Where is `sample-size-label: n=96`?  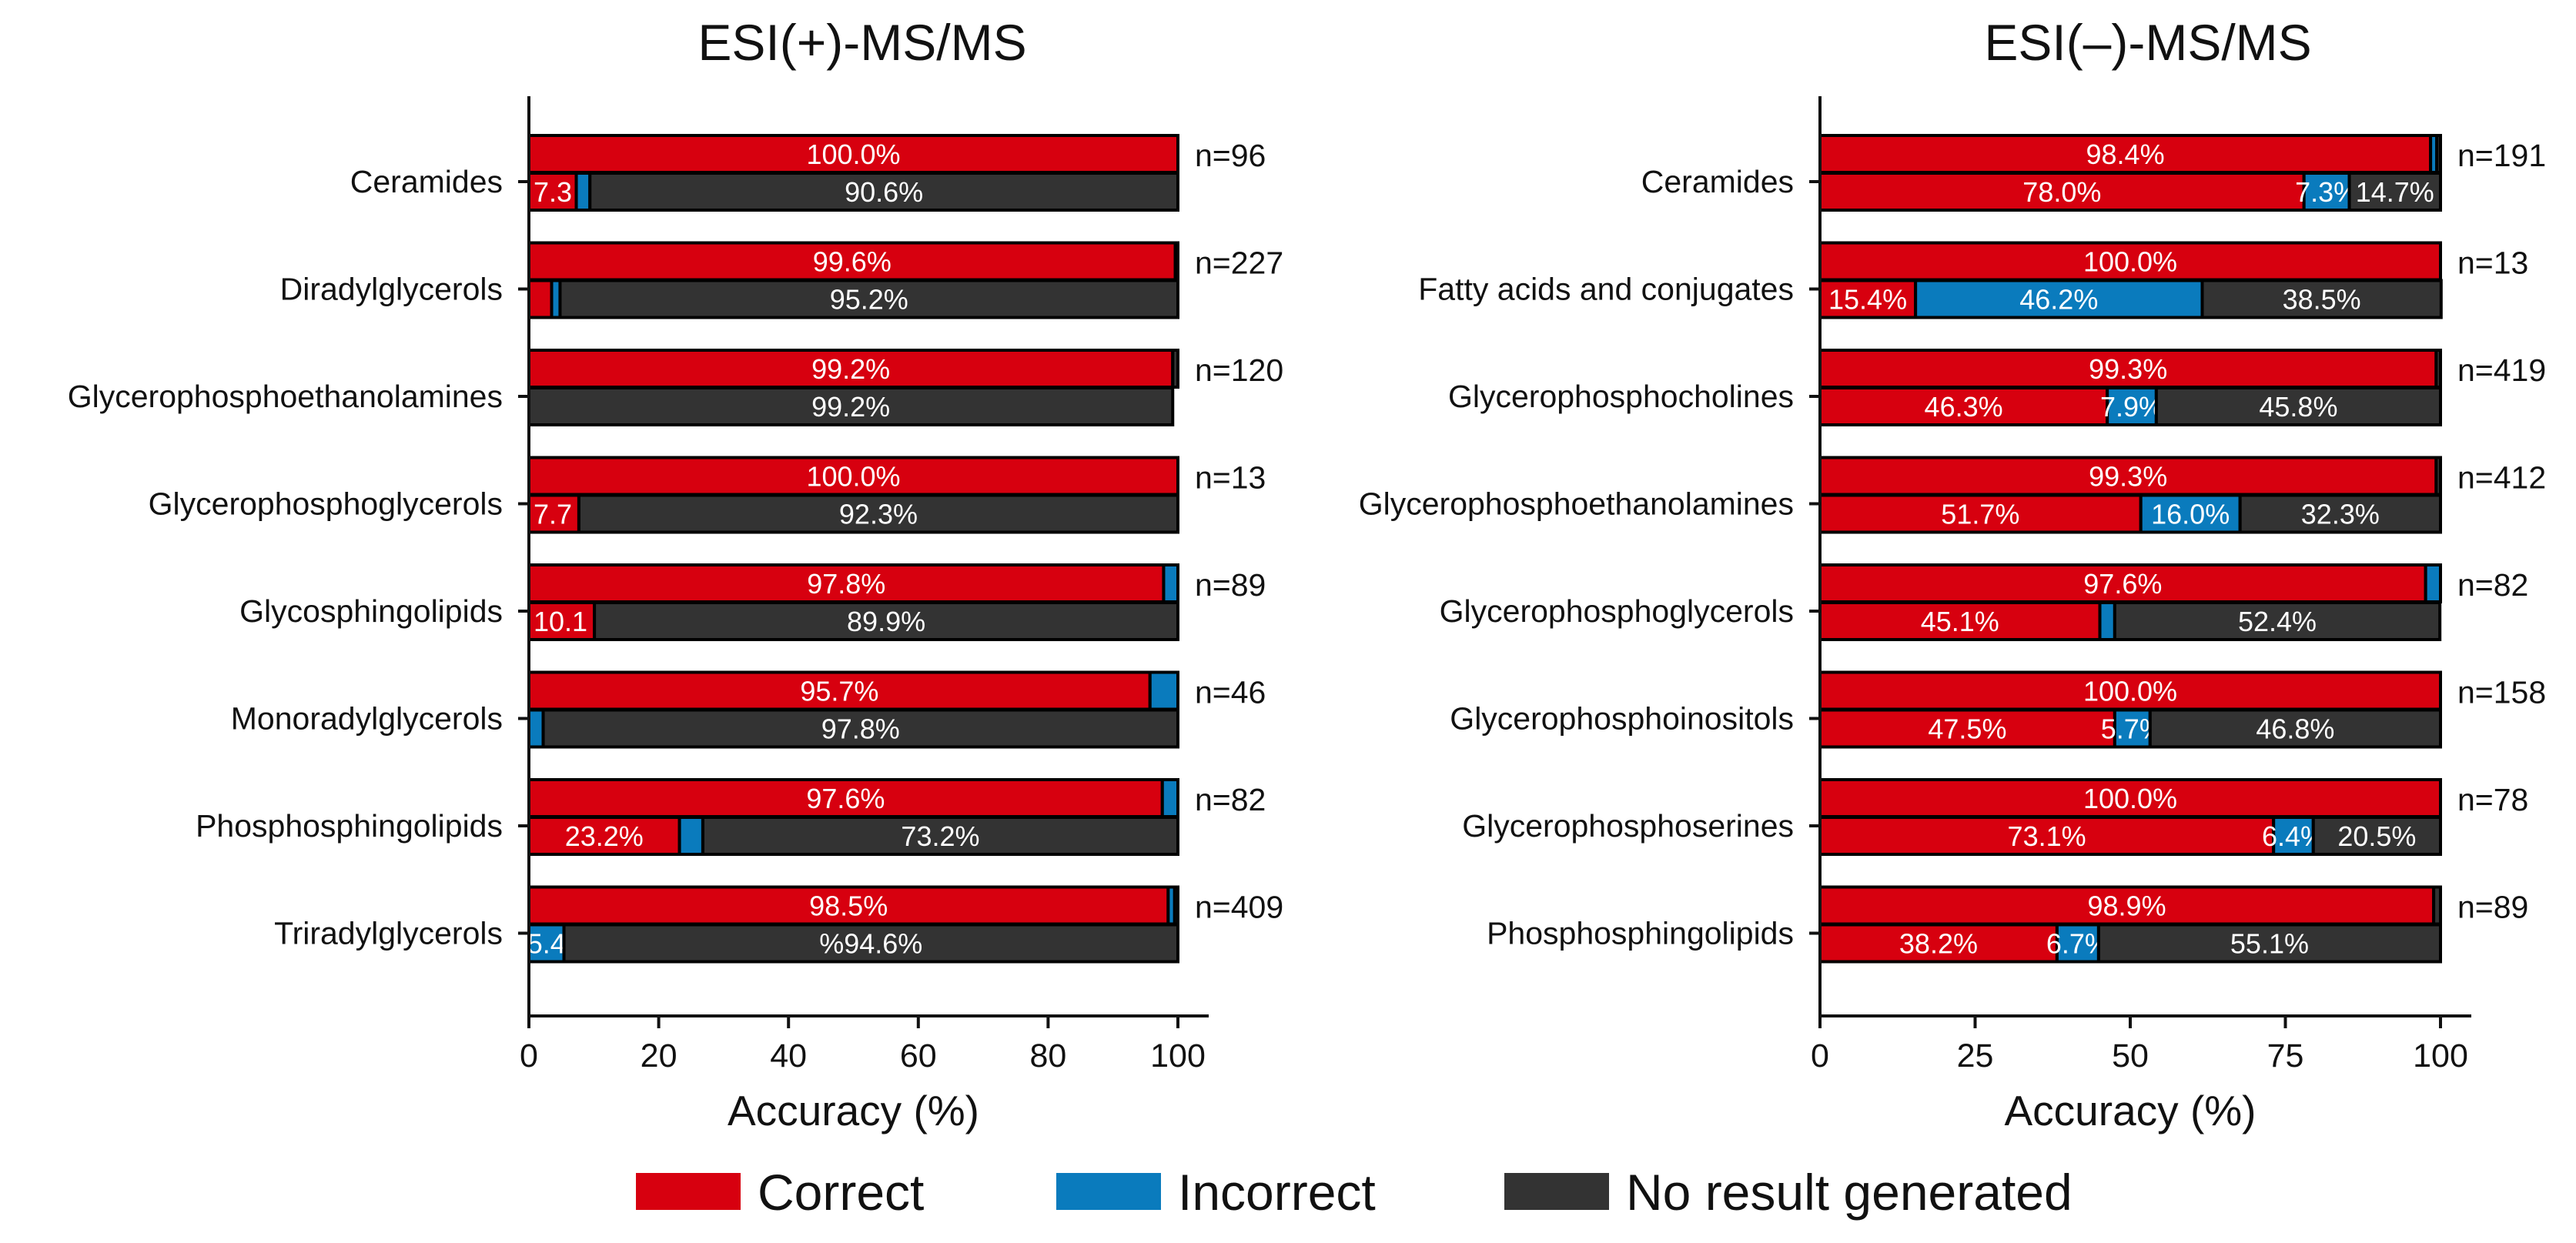 sample-size-label: n=96 is located at coordinates (1231, 155).